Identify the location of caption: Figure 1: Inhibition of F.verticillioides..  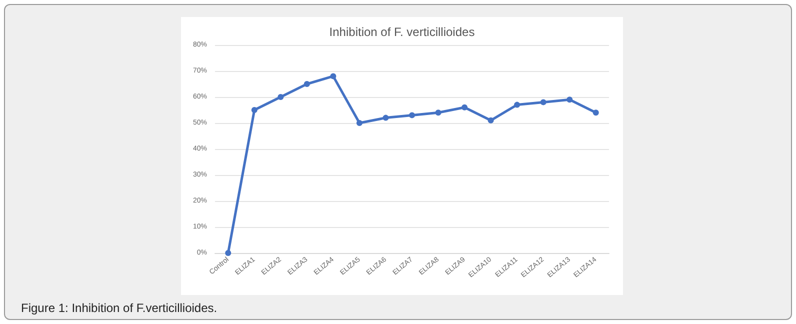
(119, 308).